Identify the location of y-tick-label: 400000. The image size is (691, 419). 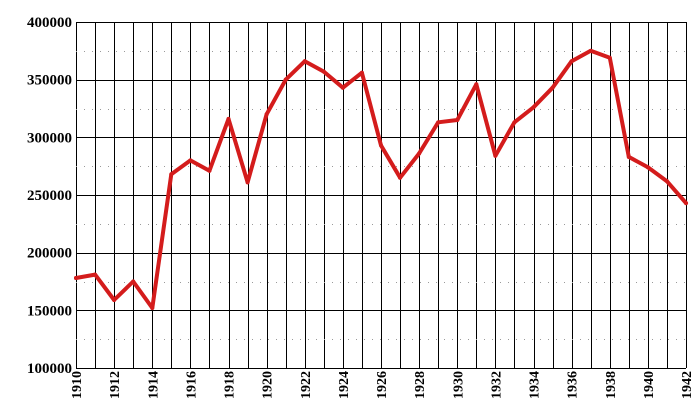
(49, 23).